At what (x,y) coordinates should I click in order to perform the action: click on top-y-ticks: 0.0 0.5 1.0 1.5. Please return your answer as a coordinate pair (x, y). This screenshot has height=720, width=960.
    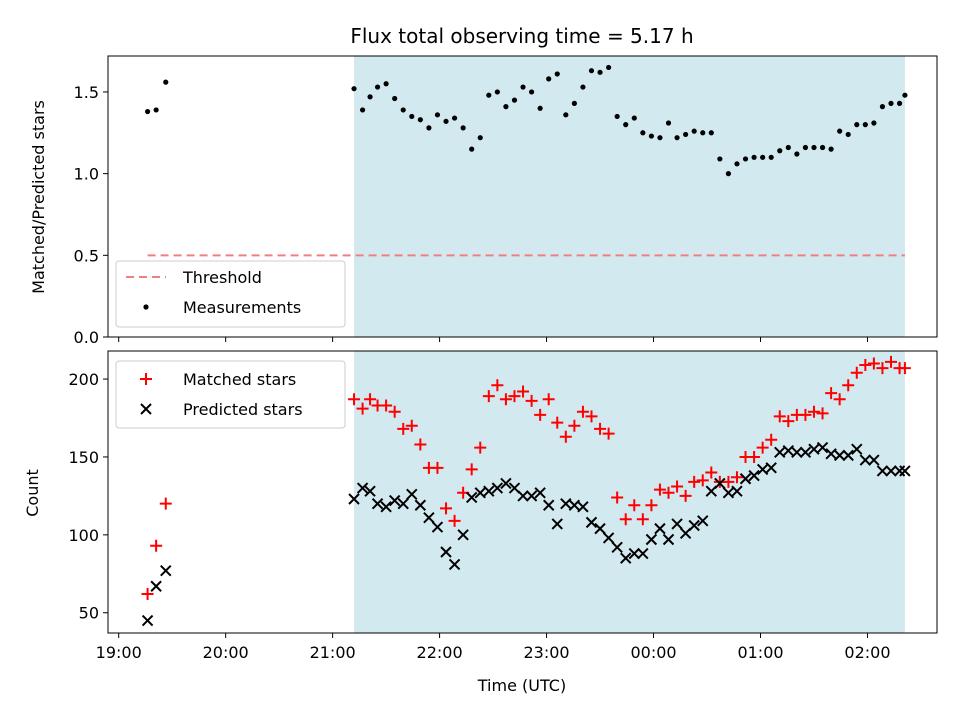
    Looking at the image, I should click on (91, 215).